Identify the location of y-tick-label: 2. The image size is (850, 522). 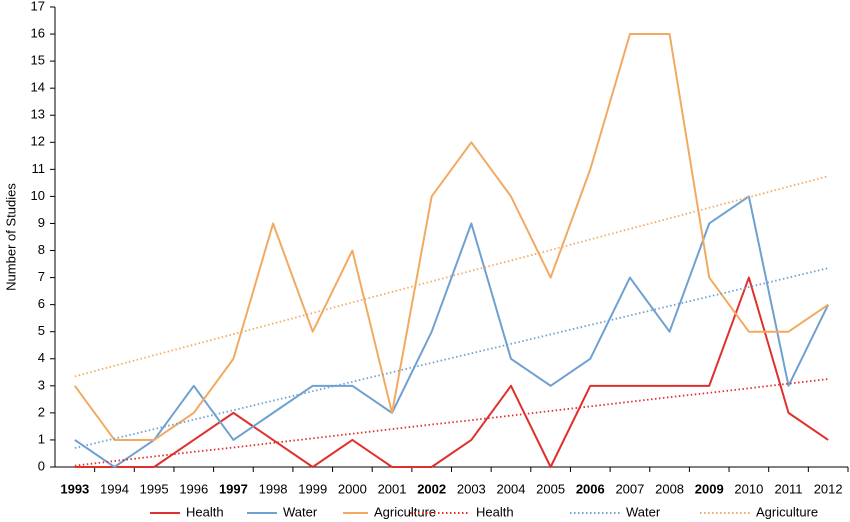
(41, 411).